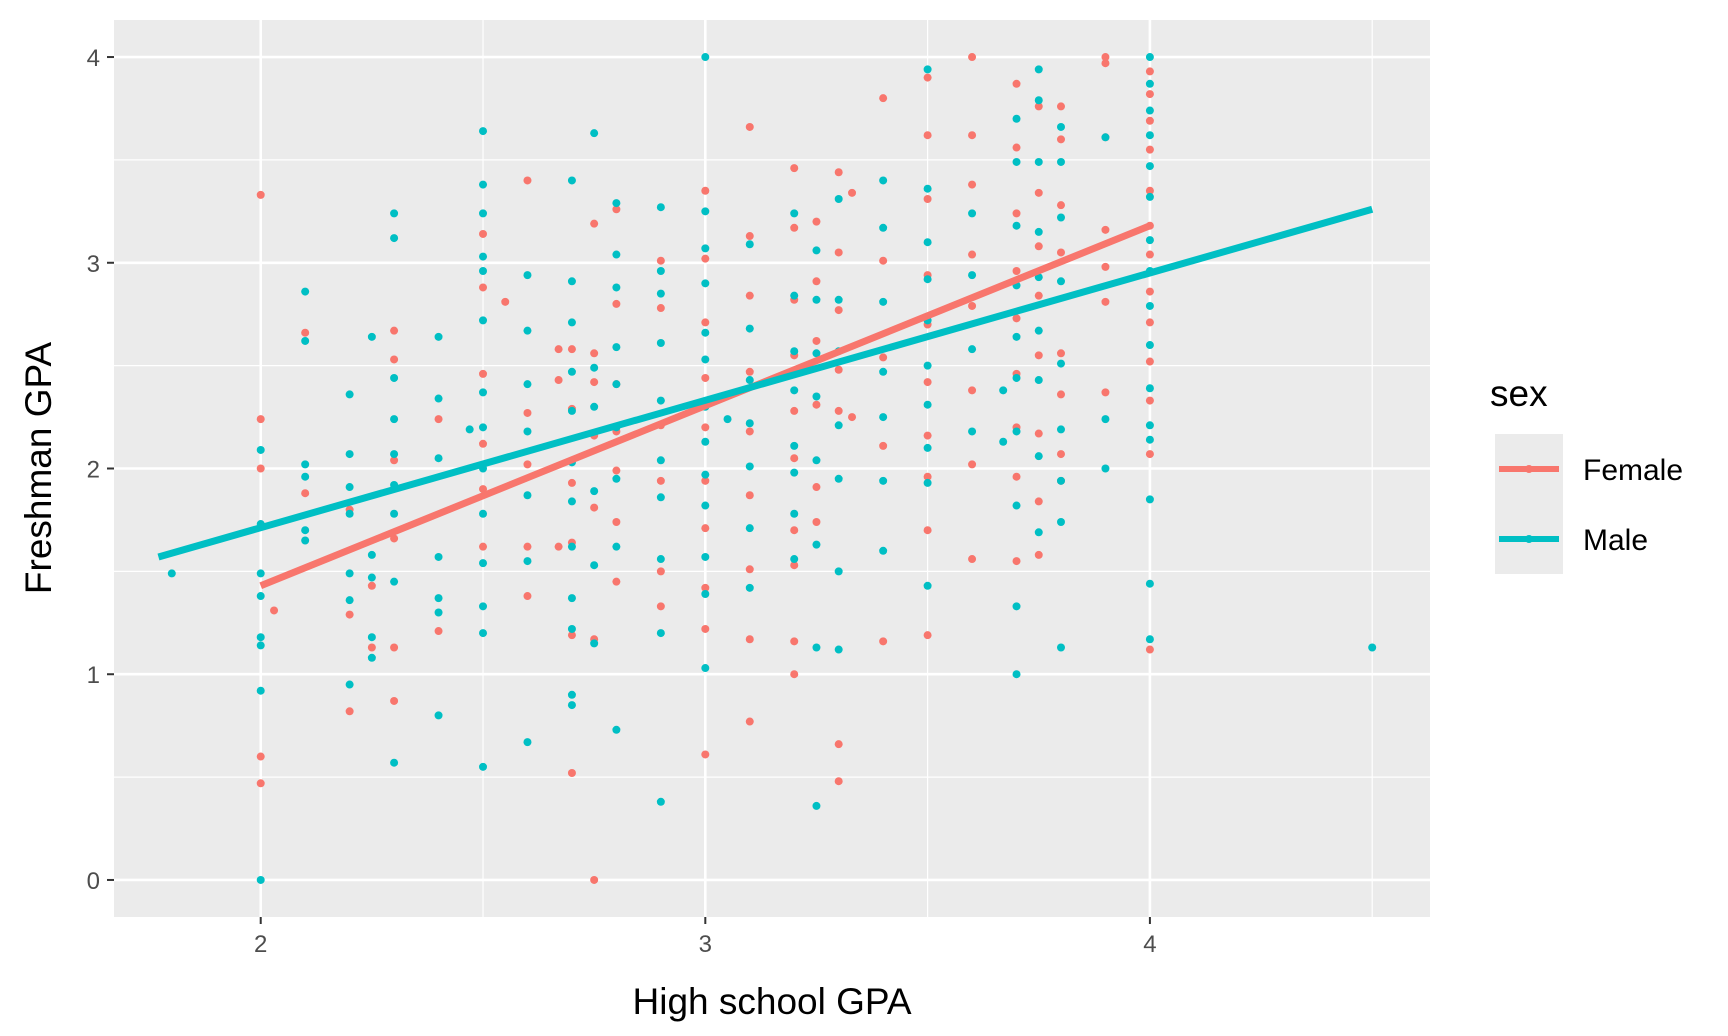 The width and height of the screenshot is (1728, 1036). What do you see at coordinates (93, 264) in the screenshot?
I see `y-tick-label: 3` at bounding box center [93, 264].